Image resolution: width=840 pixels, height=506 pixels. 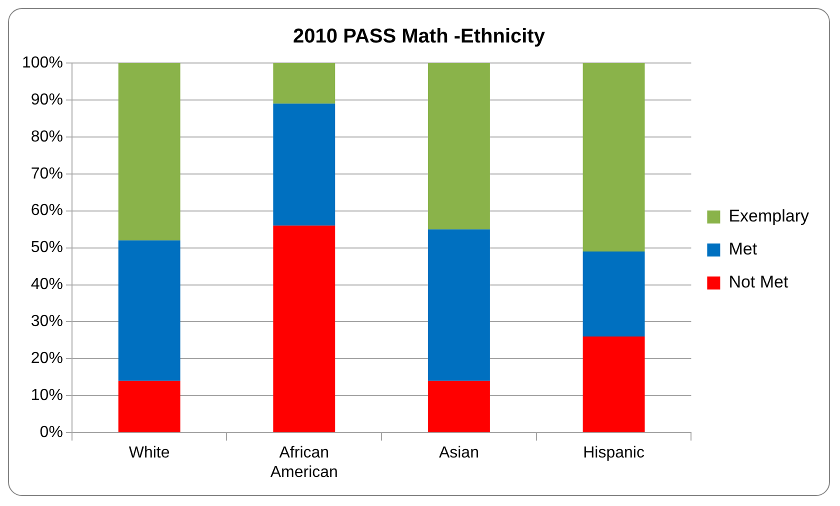 I want to click on y-tick-label: 30%, so click(x=46, y=321).